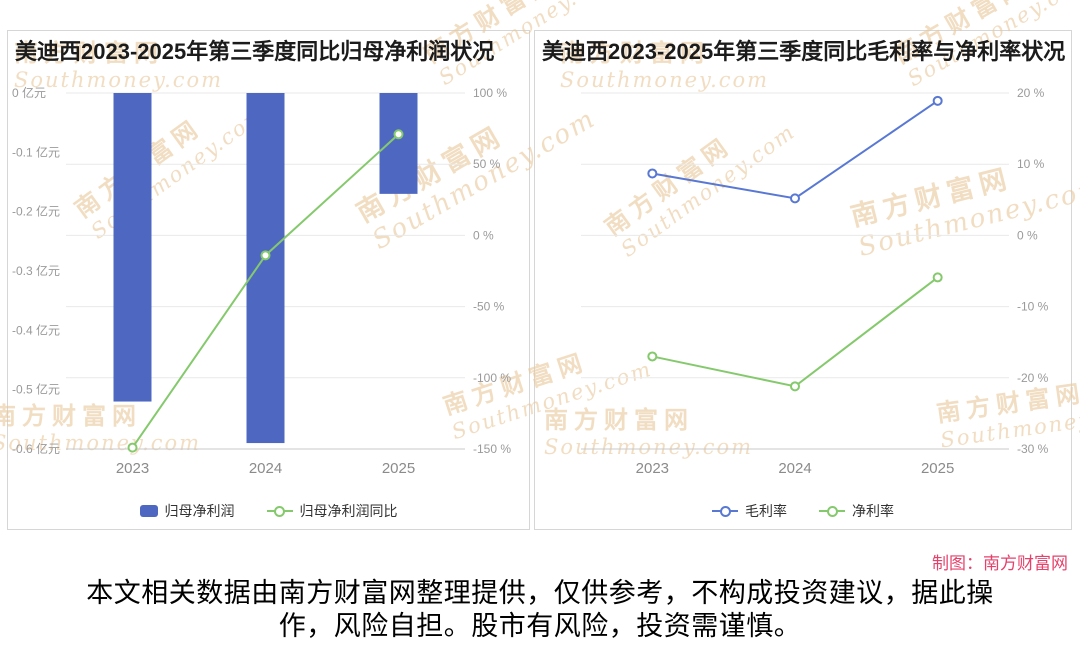  What do you see at coordinates (29, 92) in the screenshot?
I see `svg-text: 0 亿元` at bounding box center [29, 92].